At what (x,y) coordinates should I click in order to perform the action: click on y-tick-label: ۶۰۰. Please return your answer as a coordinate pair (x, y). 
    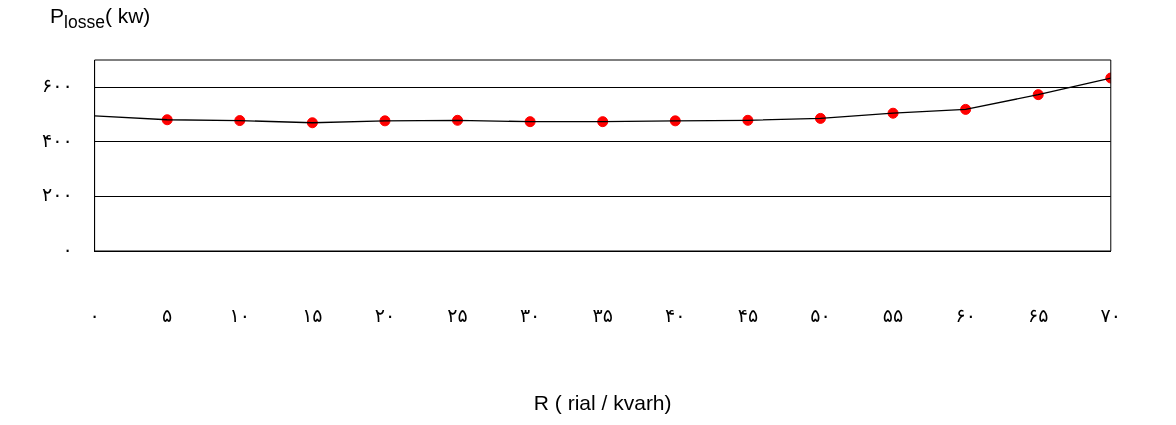
    Looking at the image, I should click on (57, 85).